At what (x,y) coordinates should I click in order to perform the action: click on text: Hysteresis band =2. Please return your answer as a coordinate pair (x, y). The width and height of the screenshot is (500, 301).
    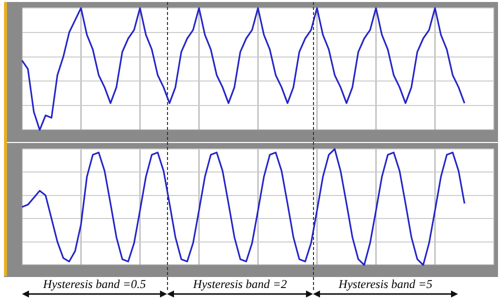
    Looking at the image, I should click on (240, 284).